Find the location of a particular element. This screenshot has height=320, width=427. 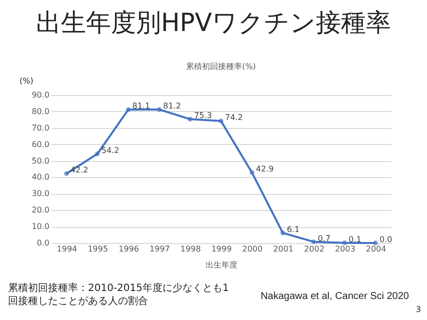

y-tick-label: 40.0 is located at coordinates (41, 177).